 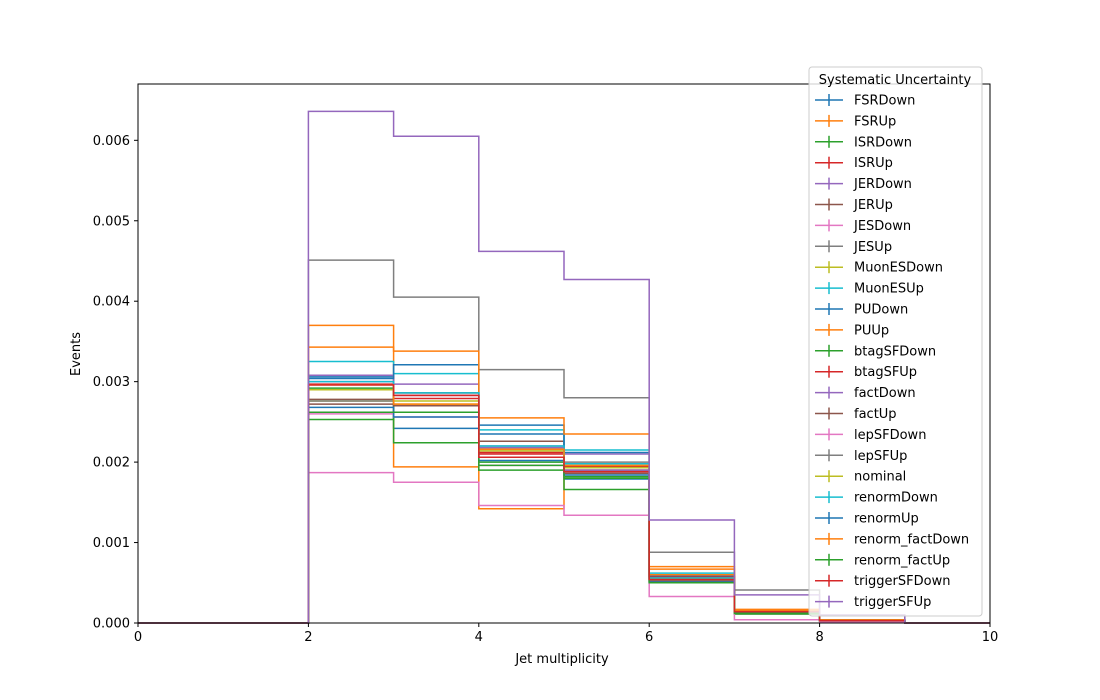 What do you see at coordinates (890, 435) in the screenshot?
I see `legend-label: lepSFDown` at bounding box center [890, 435].